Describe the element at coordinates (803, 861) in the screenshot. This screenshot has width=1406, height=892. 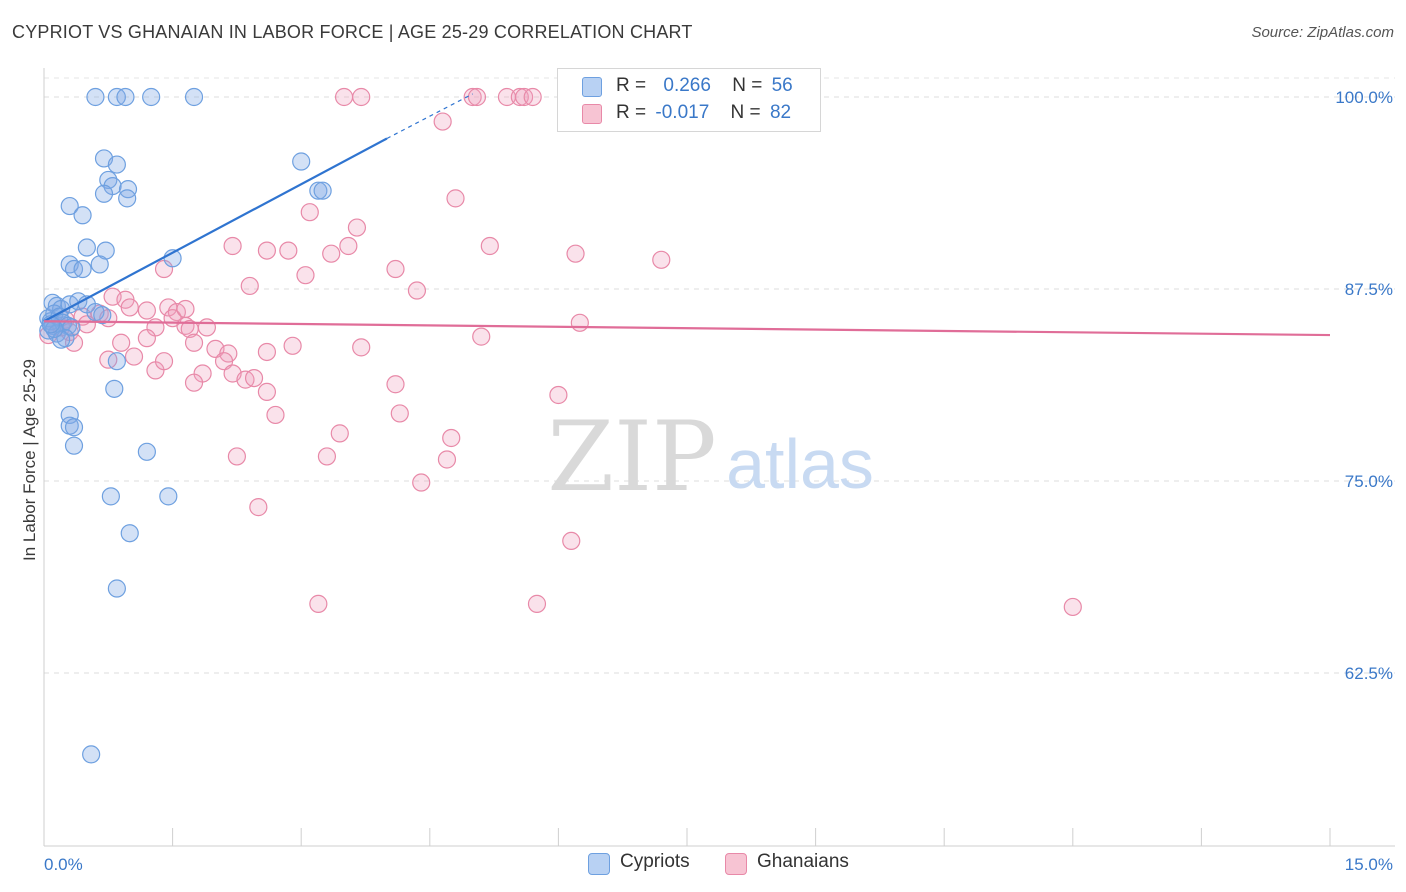
I see `legend-label-ghanaians: Ghanaians` at that location.